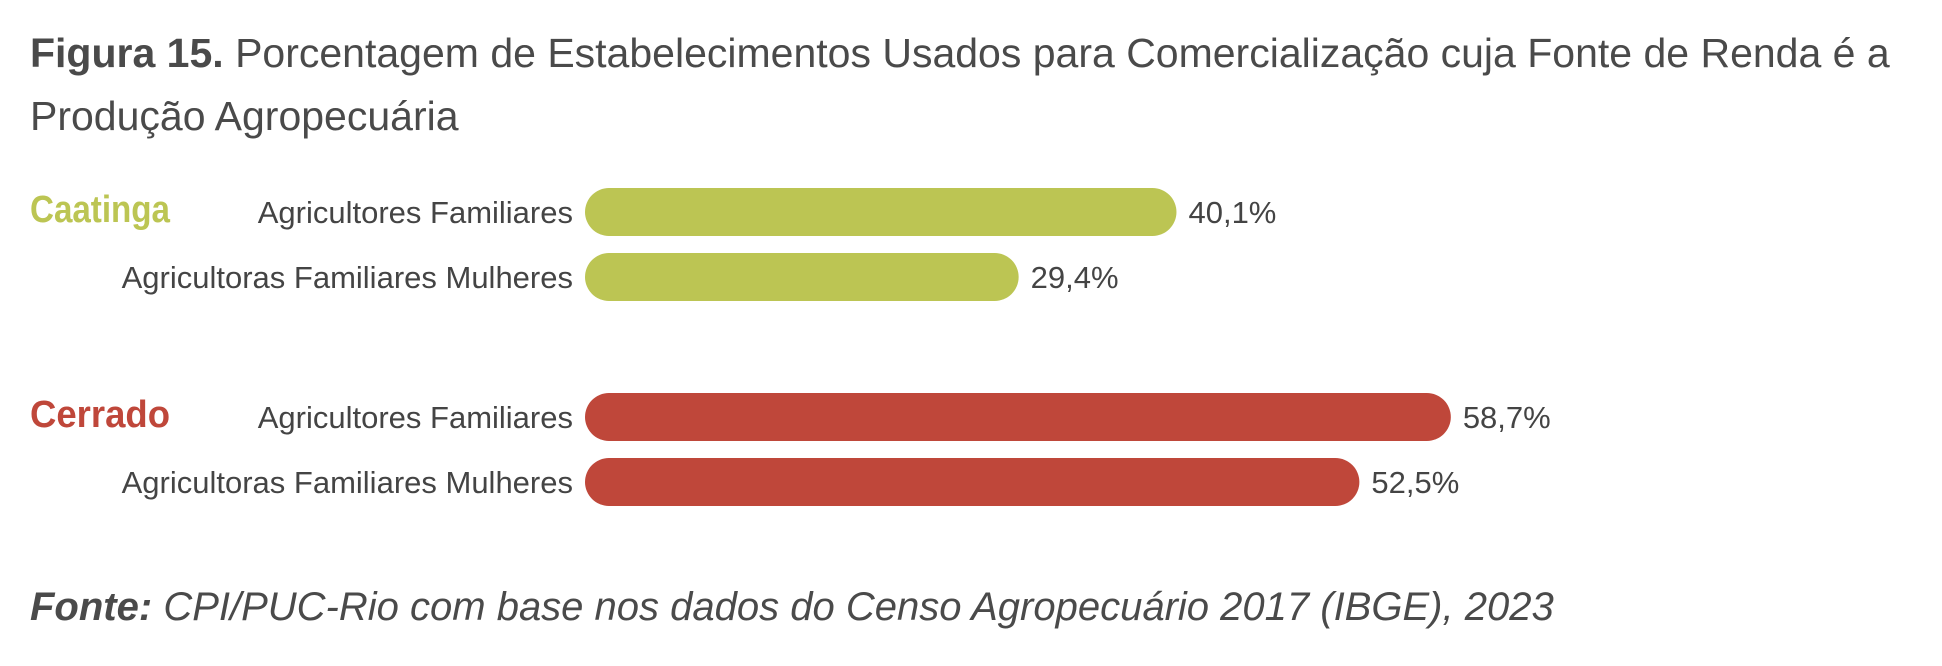 This screenshot has width=1942, height=666. I want to click on figure-number: Figura 15., so click(127, 53).